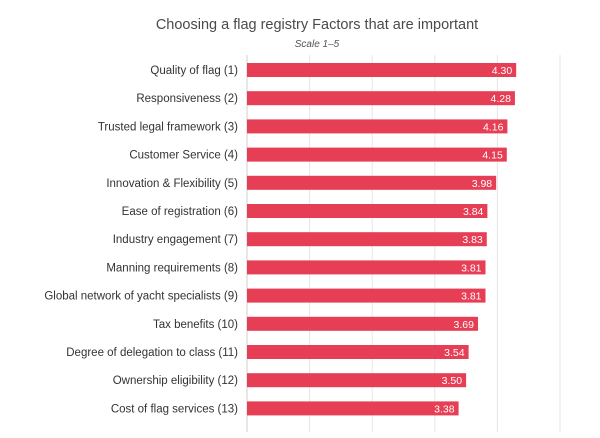 This screenshot has height=438, width=600. Describe the element at coordinates (493, 127) in the screenshot. I see `value-label: 4.16` at that location.